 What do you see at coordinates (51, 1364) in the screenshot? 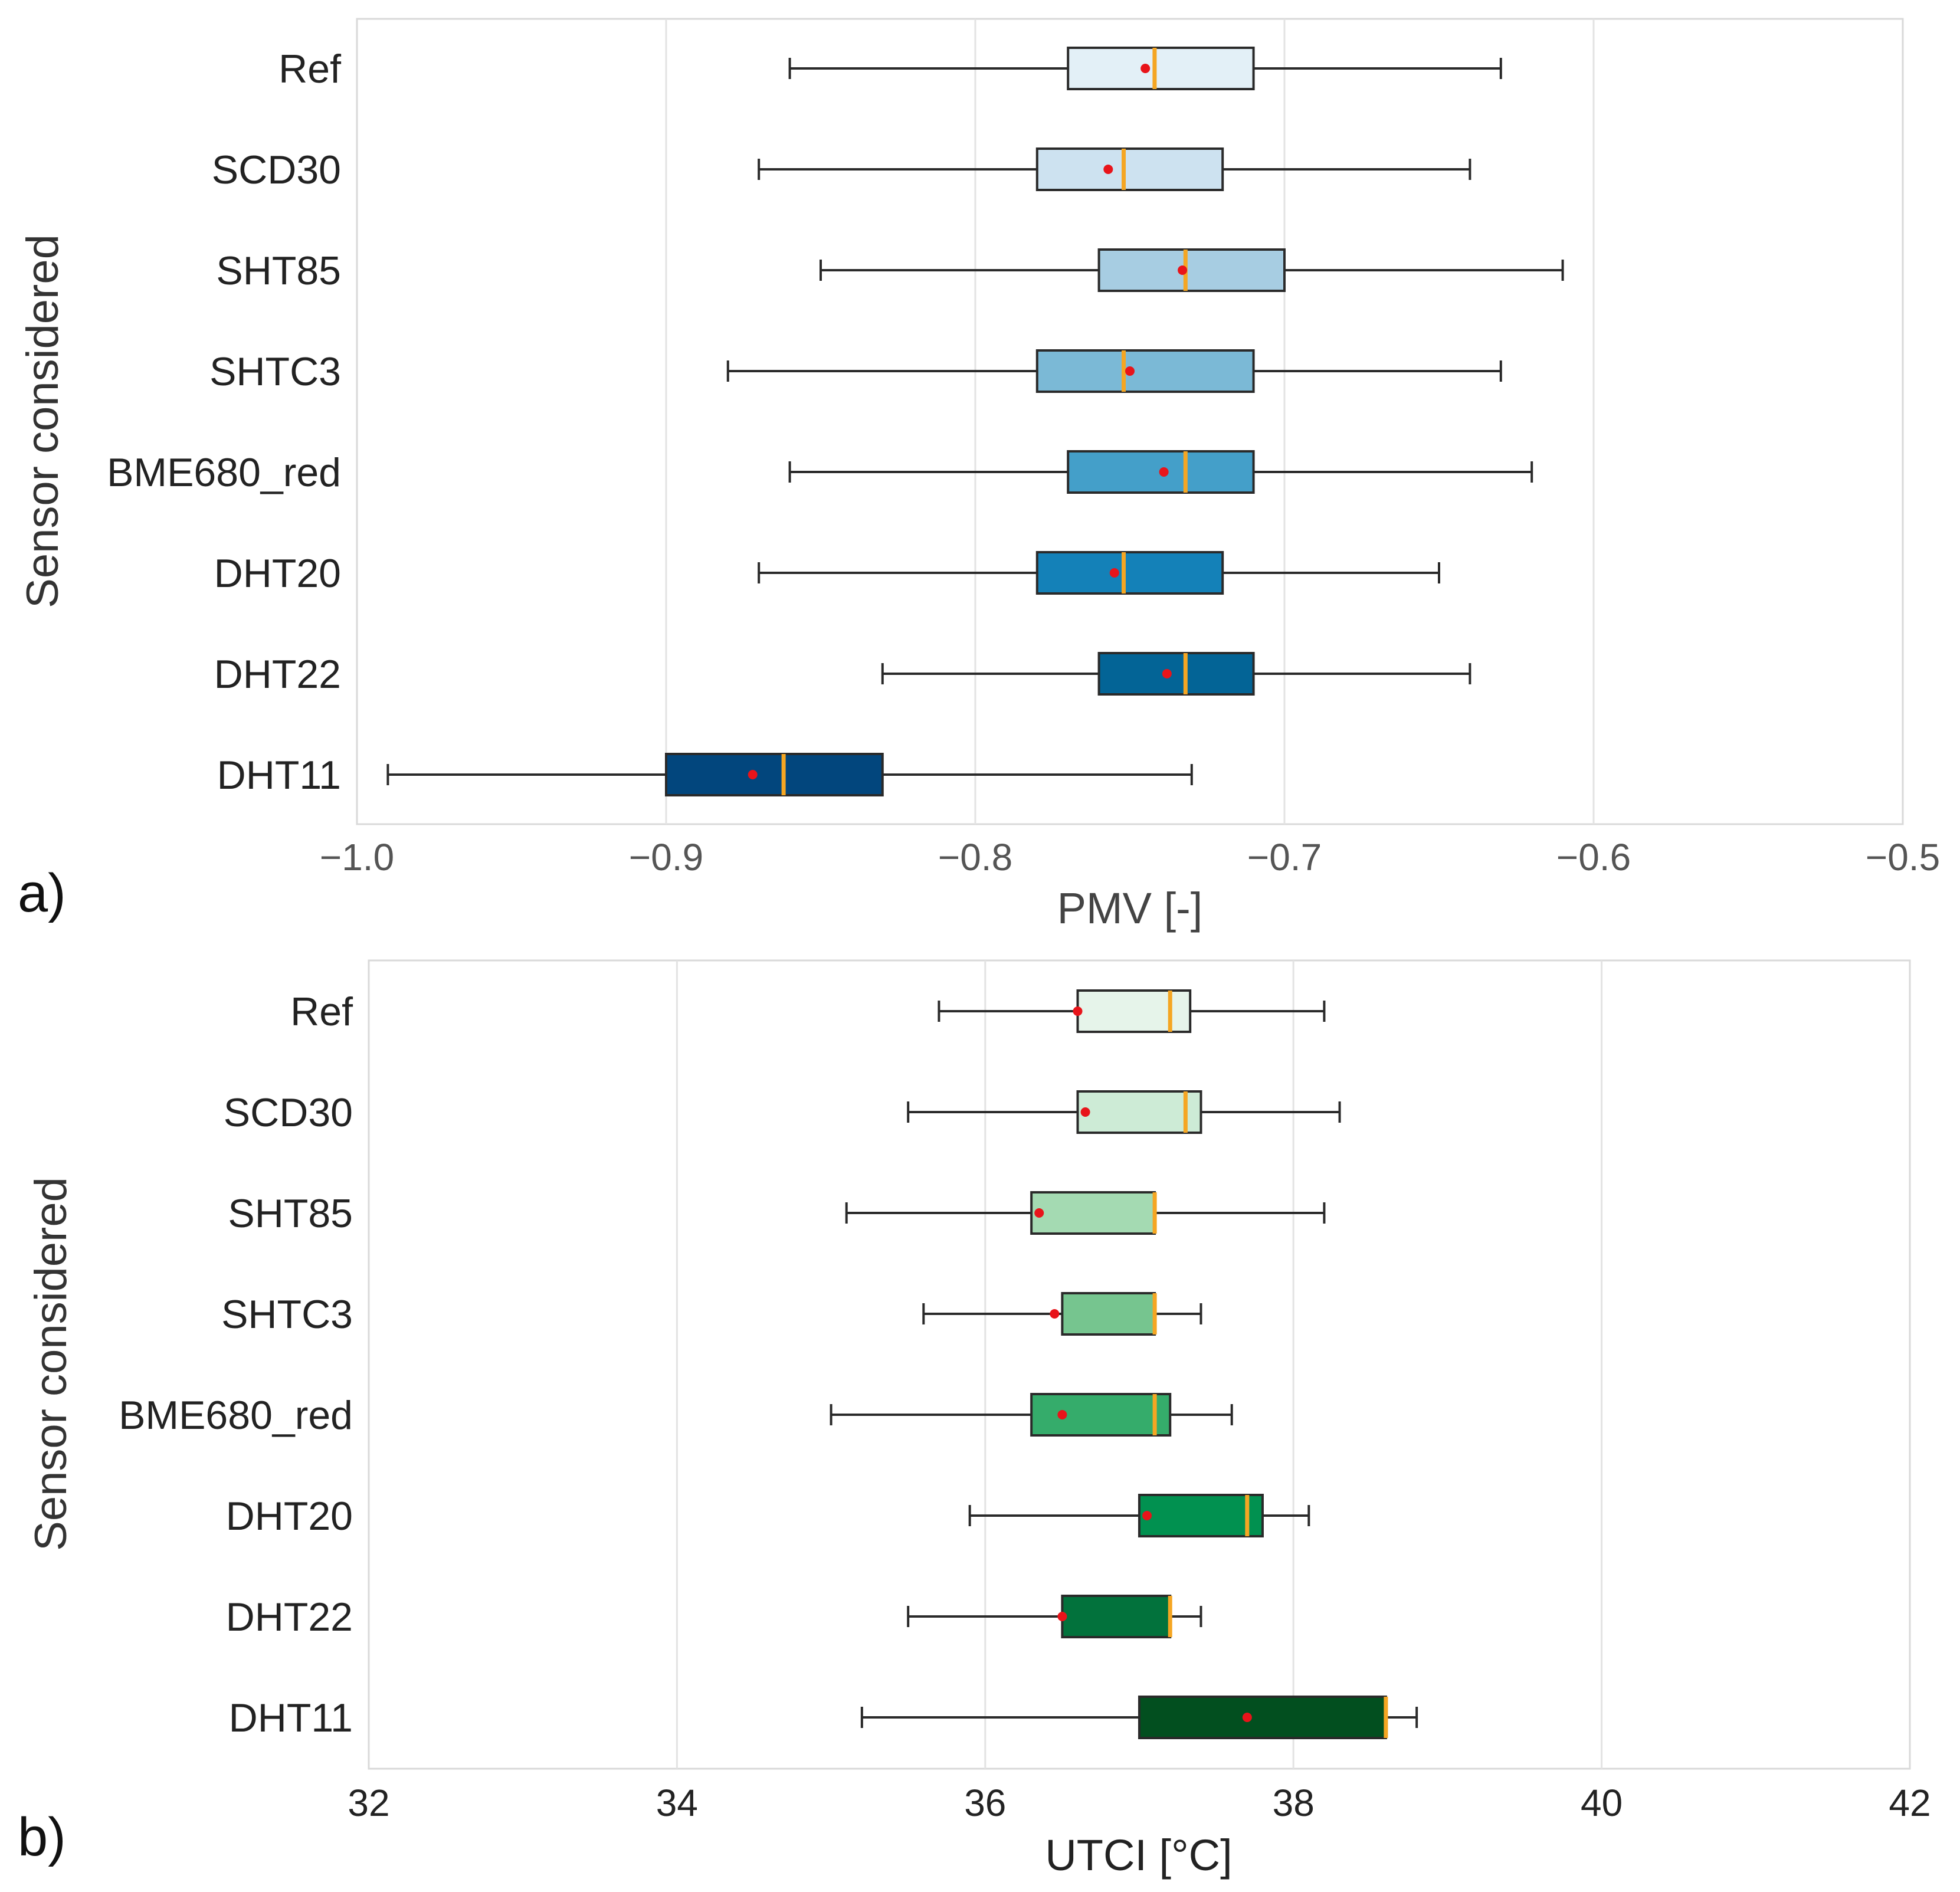
I see `y-axis-title-b: Sensor considered` at bounding box center [51, 1364].